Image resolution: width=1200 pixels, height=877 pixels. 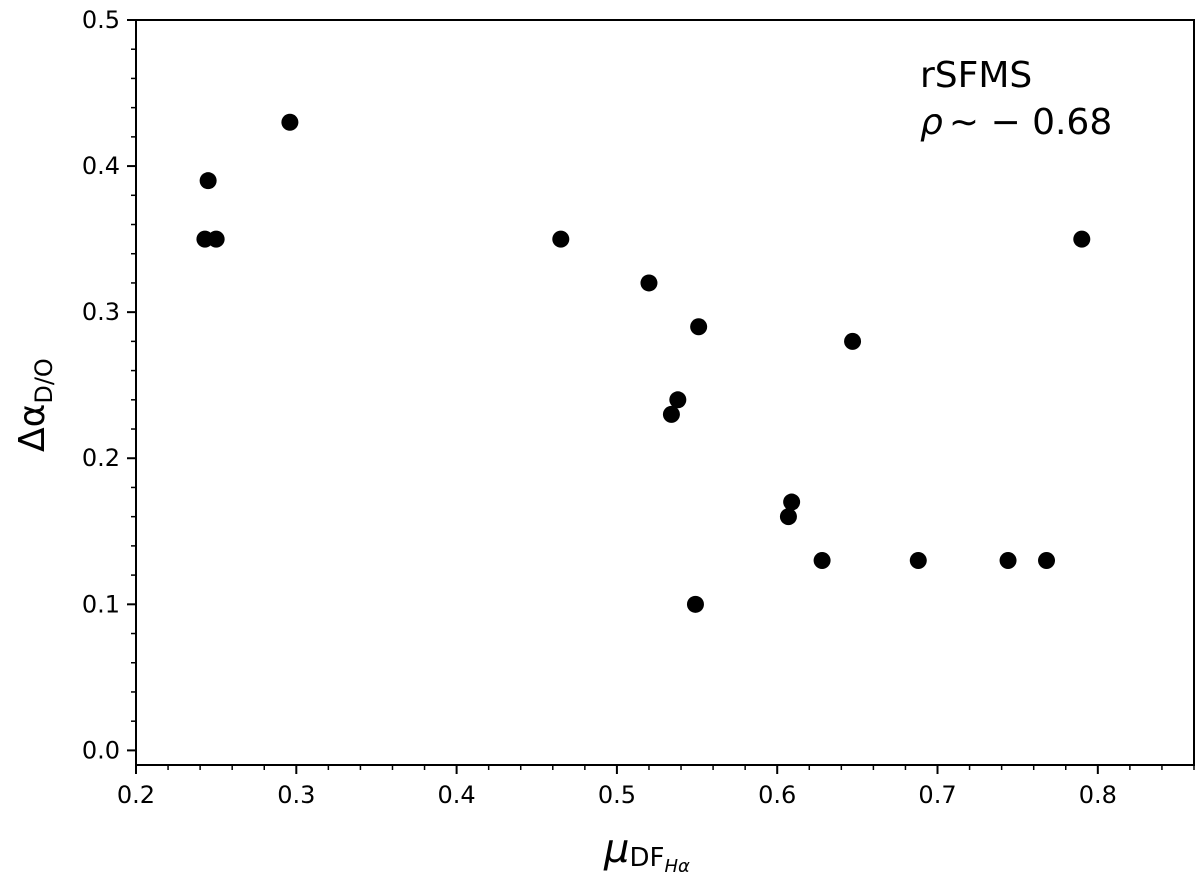 What do you see at coordinates (101, 750) in the screenshot?
I see `y-tick-label: 0.0` at bounding box center [101, 750].